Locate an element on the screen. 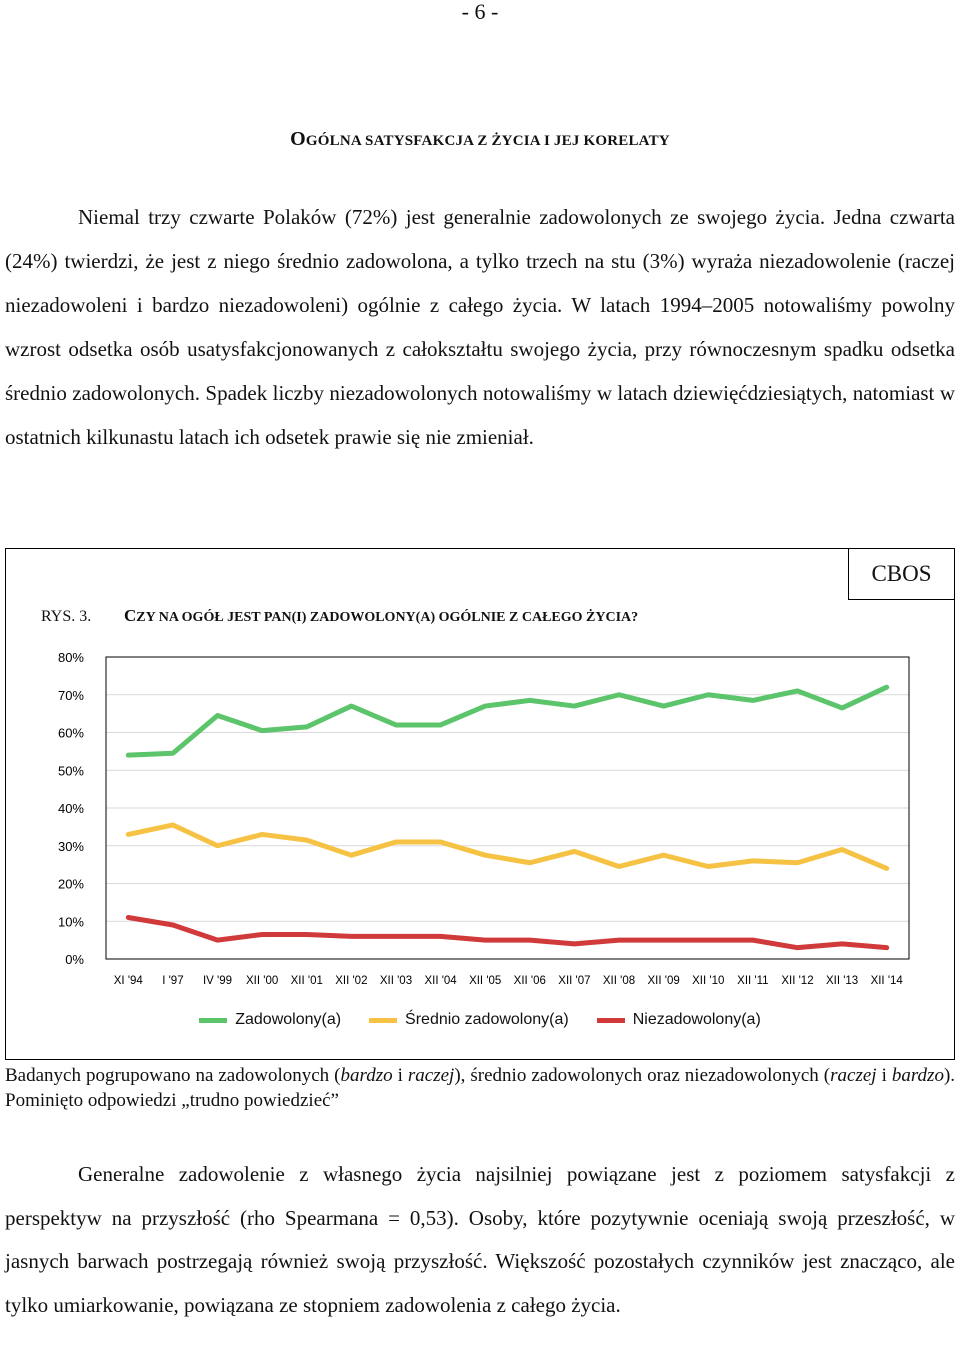  x-tick-label: XII '08 is located at coordinates (619, 981).